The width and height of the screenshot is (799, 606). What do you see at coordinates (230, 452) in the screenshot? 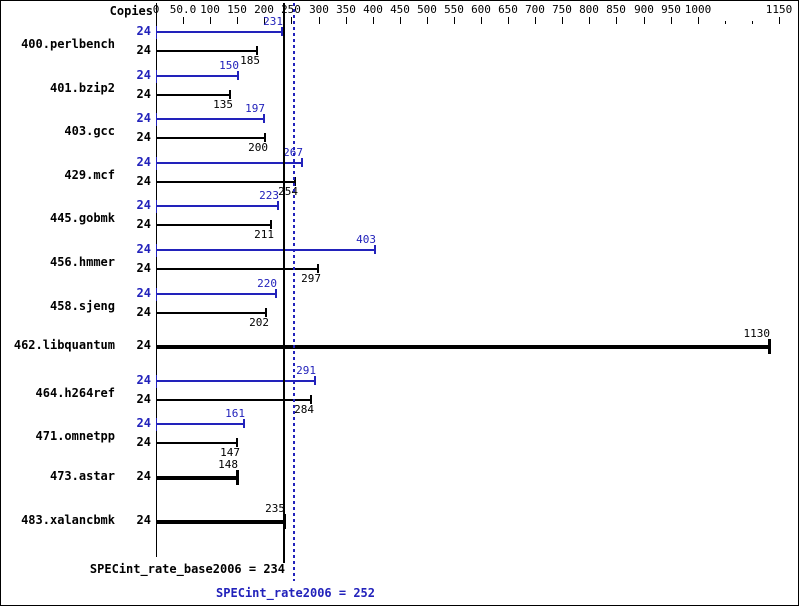
I see `bar-value-label: 147` at bounding box center [230, 452].